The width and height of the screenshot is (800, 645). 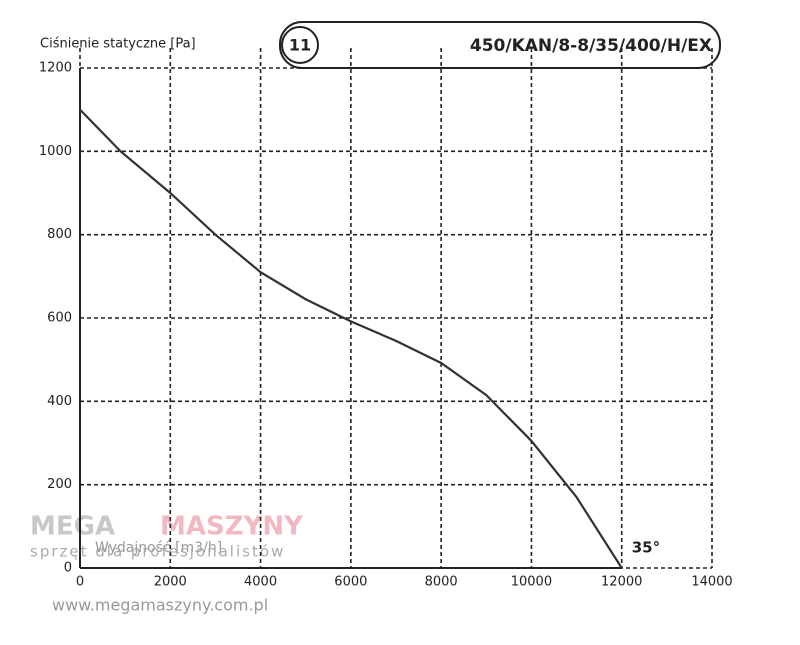 I want to click on y-tick-label: 800, so click(x=59, y=234).